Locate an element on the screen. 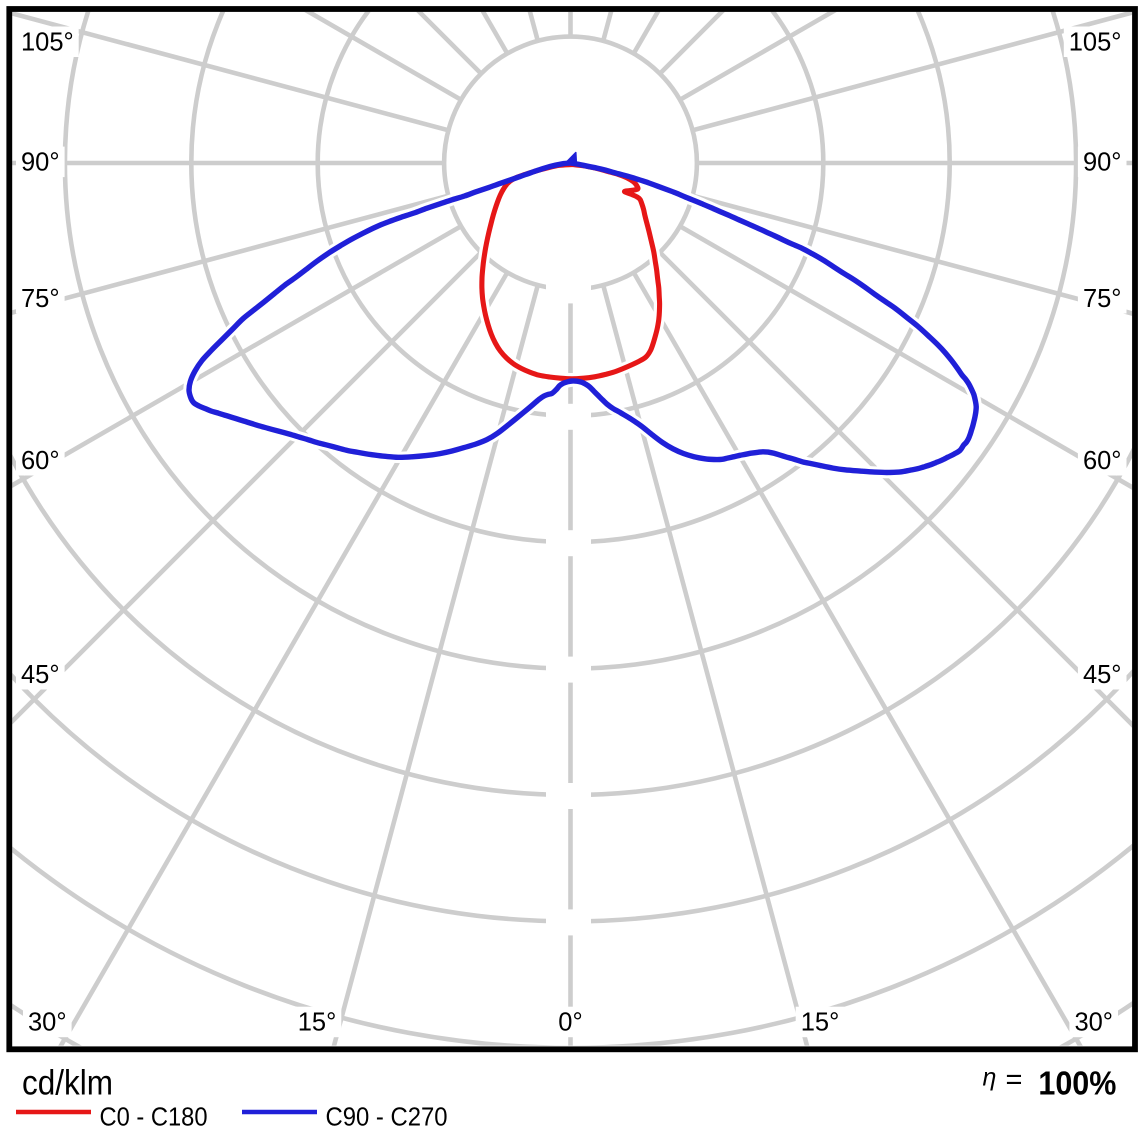 The image size is (1143, 1143). svg-text: cd/klm is located at coordinates (67, 1083).